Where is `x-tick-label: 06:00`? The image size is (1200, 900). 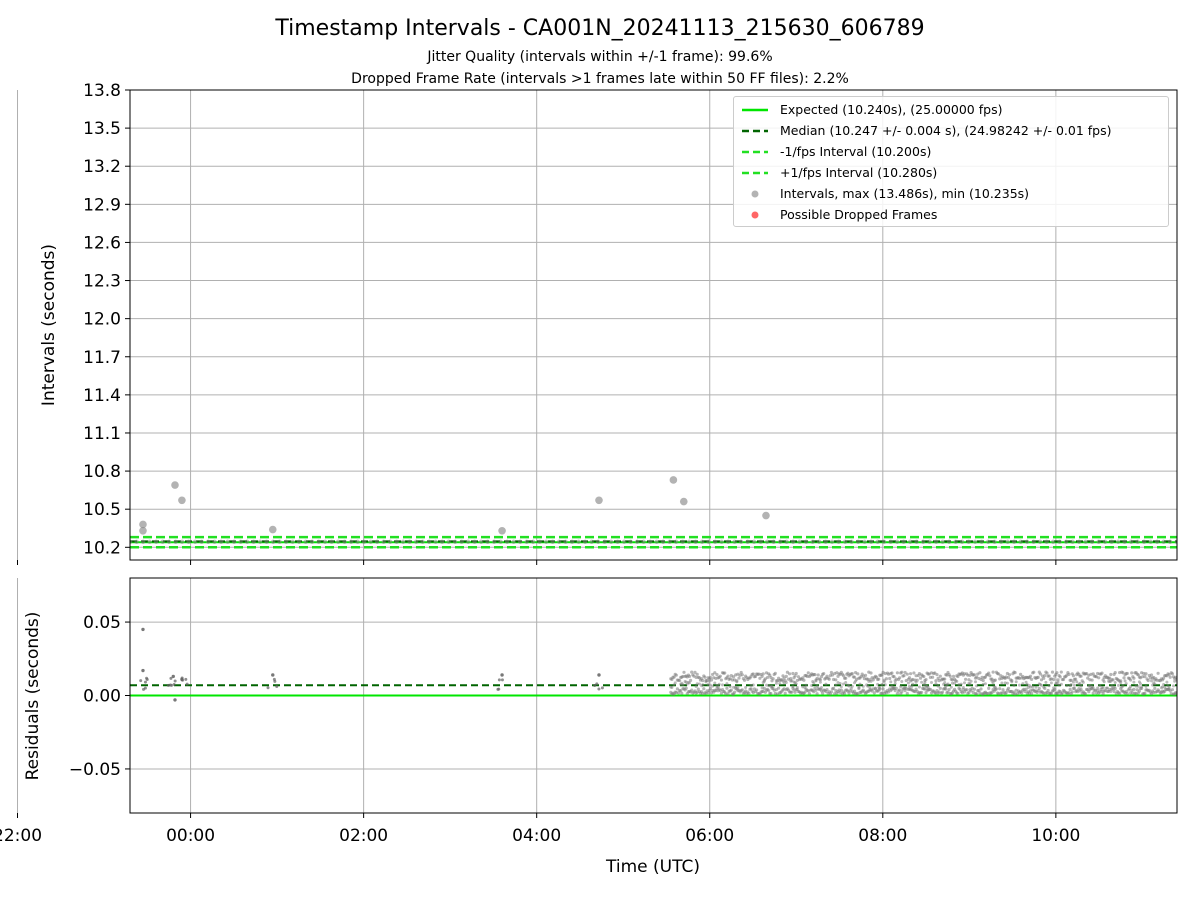 x-tick-label: 06:00 is located at coordinates (709, 836).